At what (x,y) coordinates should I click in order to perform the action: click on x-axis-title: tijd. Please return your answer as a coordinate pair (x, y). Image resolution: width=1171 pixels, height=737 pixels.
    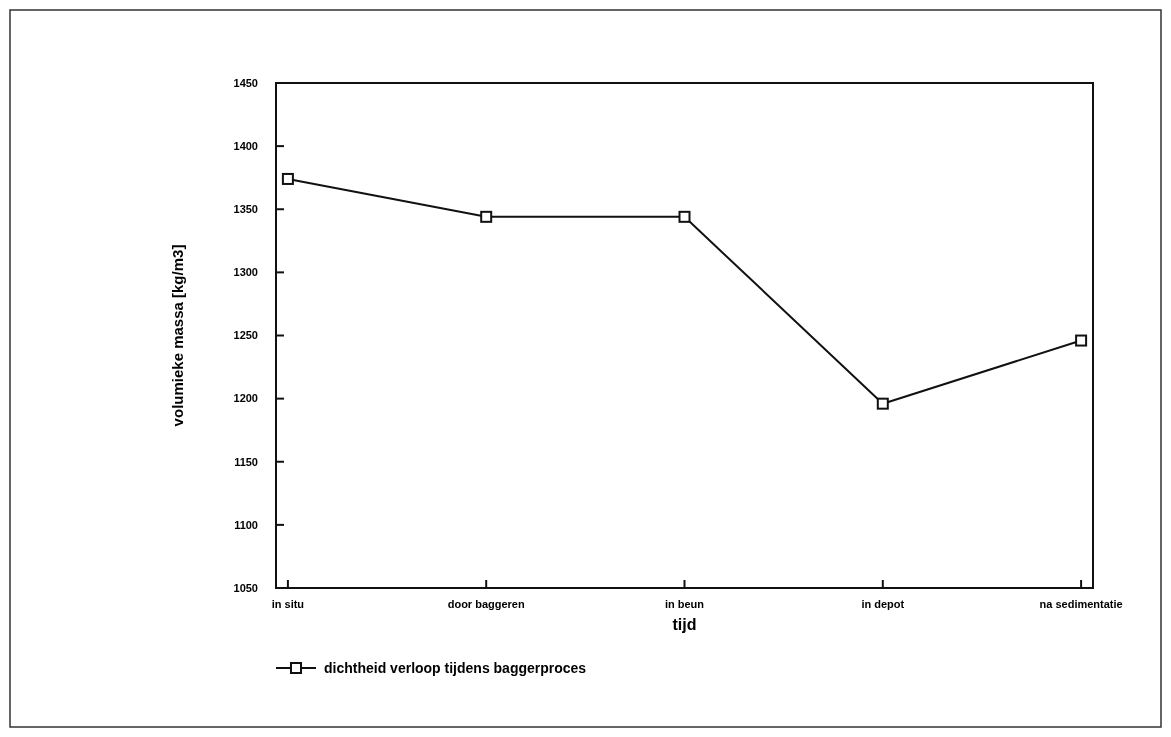
    Looking at the image, I should click on (684, 624).